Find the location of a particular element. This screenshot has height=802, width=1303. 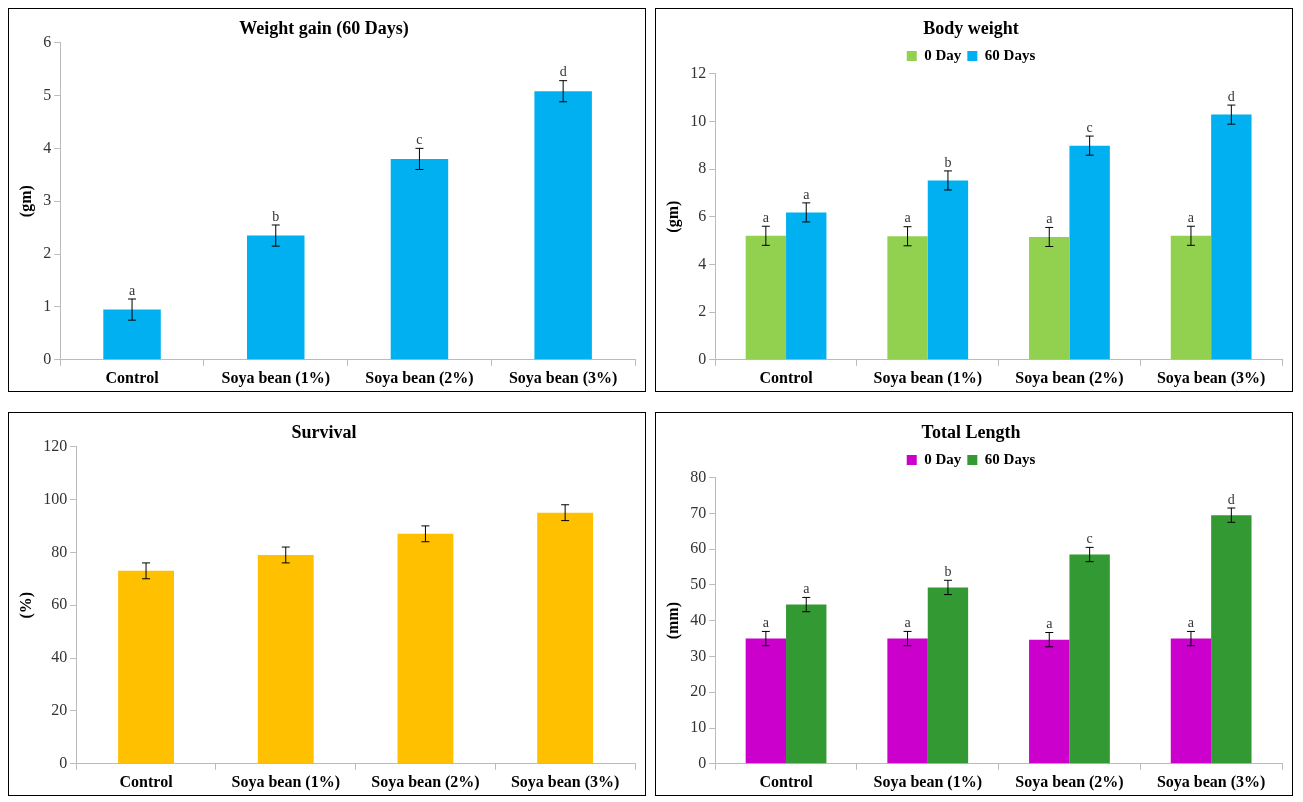

y-tick-label: 1 is located at coordinates (47, 306).